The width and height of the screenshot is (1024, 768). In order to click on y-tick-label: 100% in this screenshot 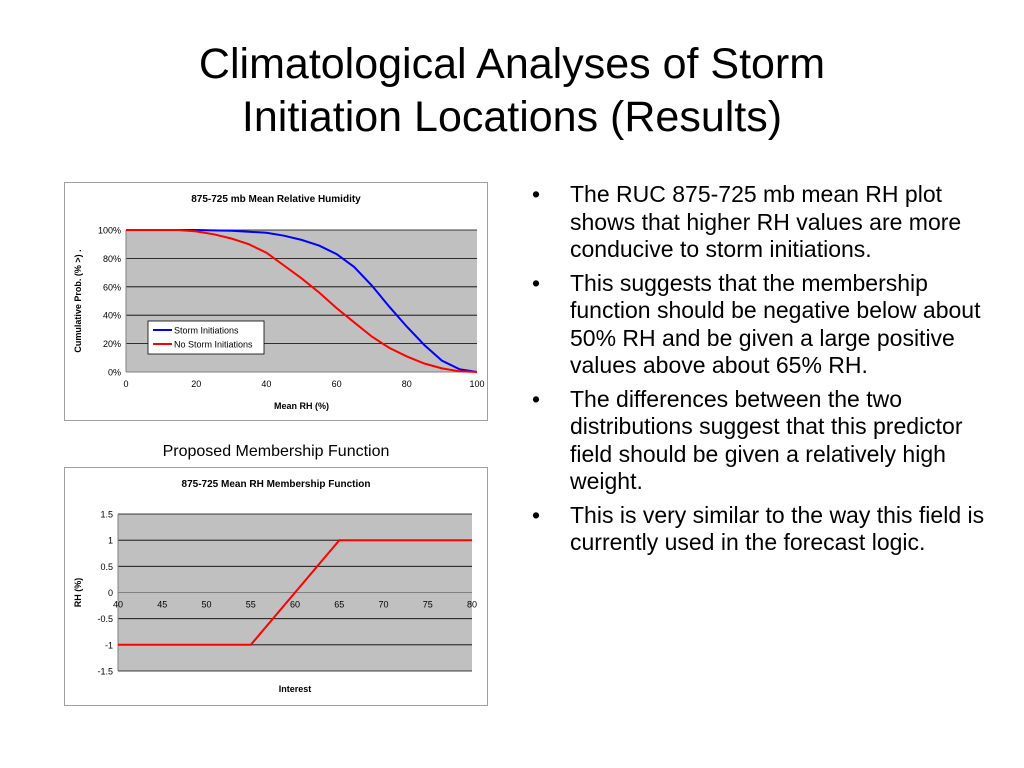, I will do `click(109, 231)`.